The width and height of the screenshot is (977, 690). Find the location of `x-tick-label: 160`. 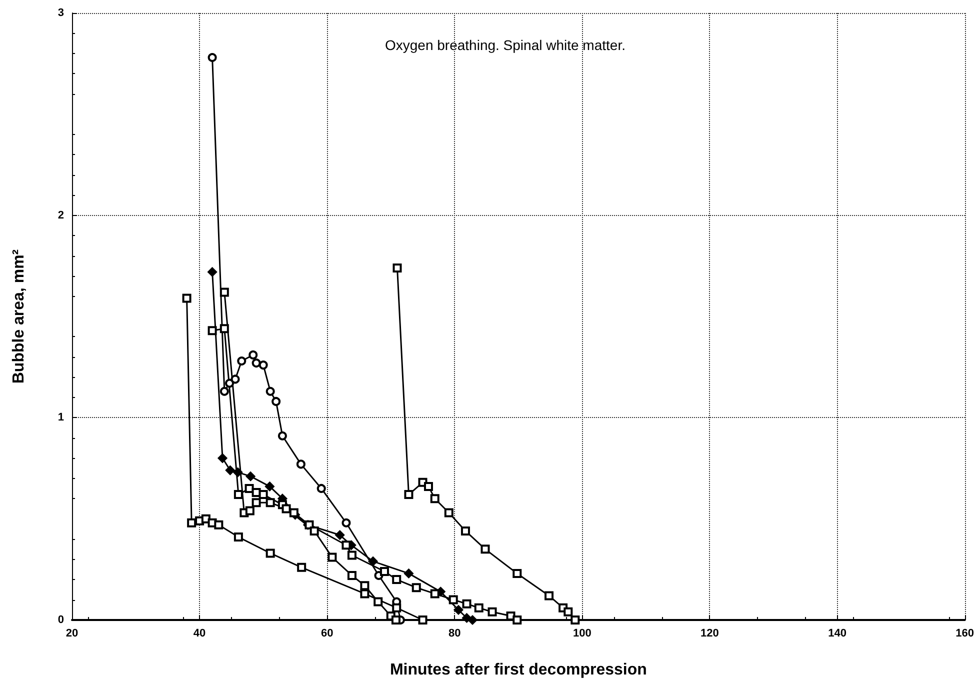

x-tick-label: 160 is located at coordinates (965, 634).